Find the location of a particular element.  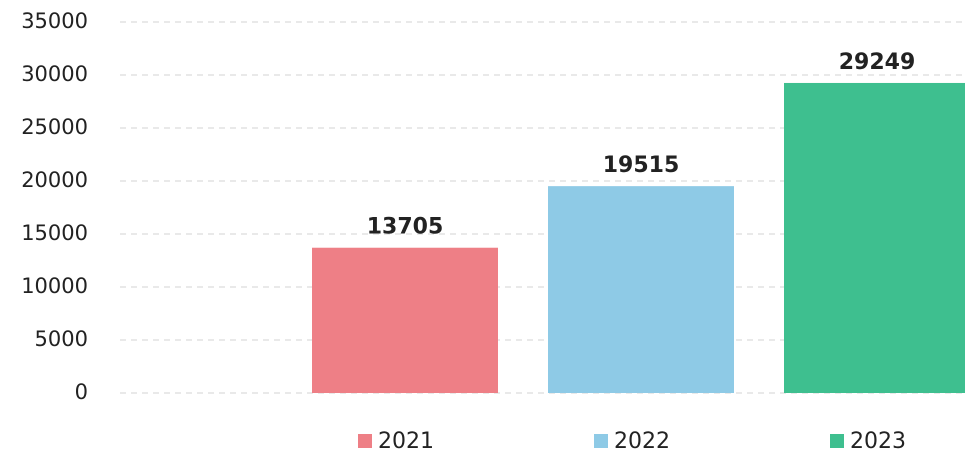

y-tick-label: 35000 is located at coordinates (54, 21).